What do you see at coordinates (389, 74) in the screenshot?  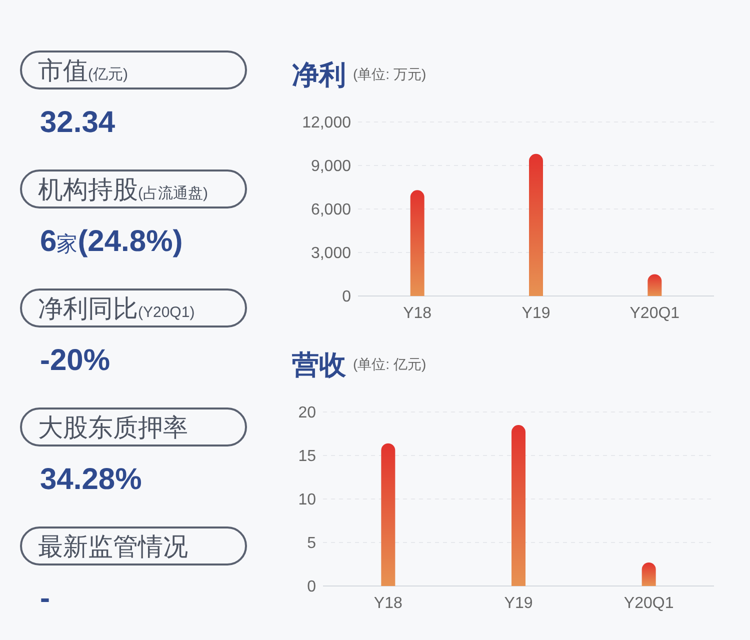 I see `chart-subtitle: (单位: 万元)` at bounding box center [389, 74].